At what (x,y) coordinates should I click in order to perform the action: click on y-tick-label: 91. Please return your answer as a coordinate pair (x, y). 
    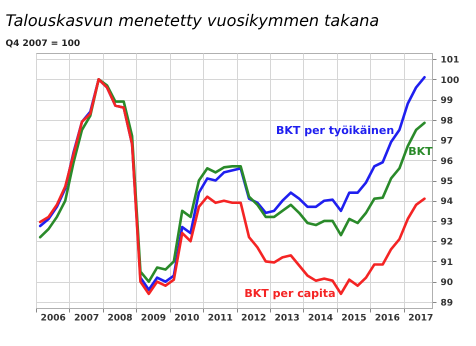
    Looking at the image, I should click on (447, 263).